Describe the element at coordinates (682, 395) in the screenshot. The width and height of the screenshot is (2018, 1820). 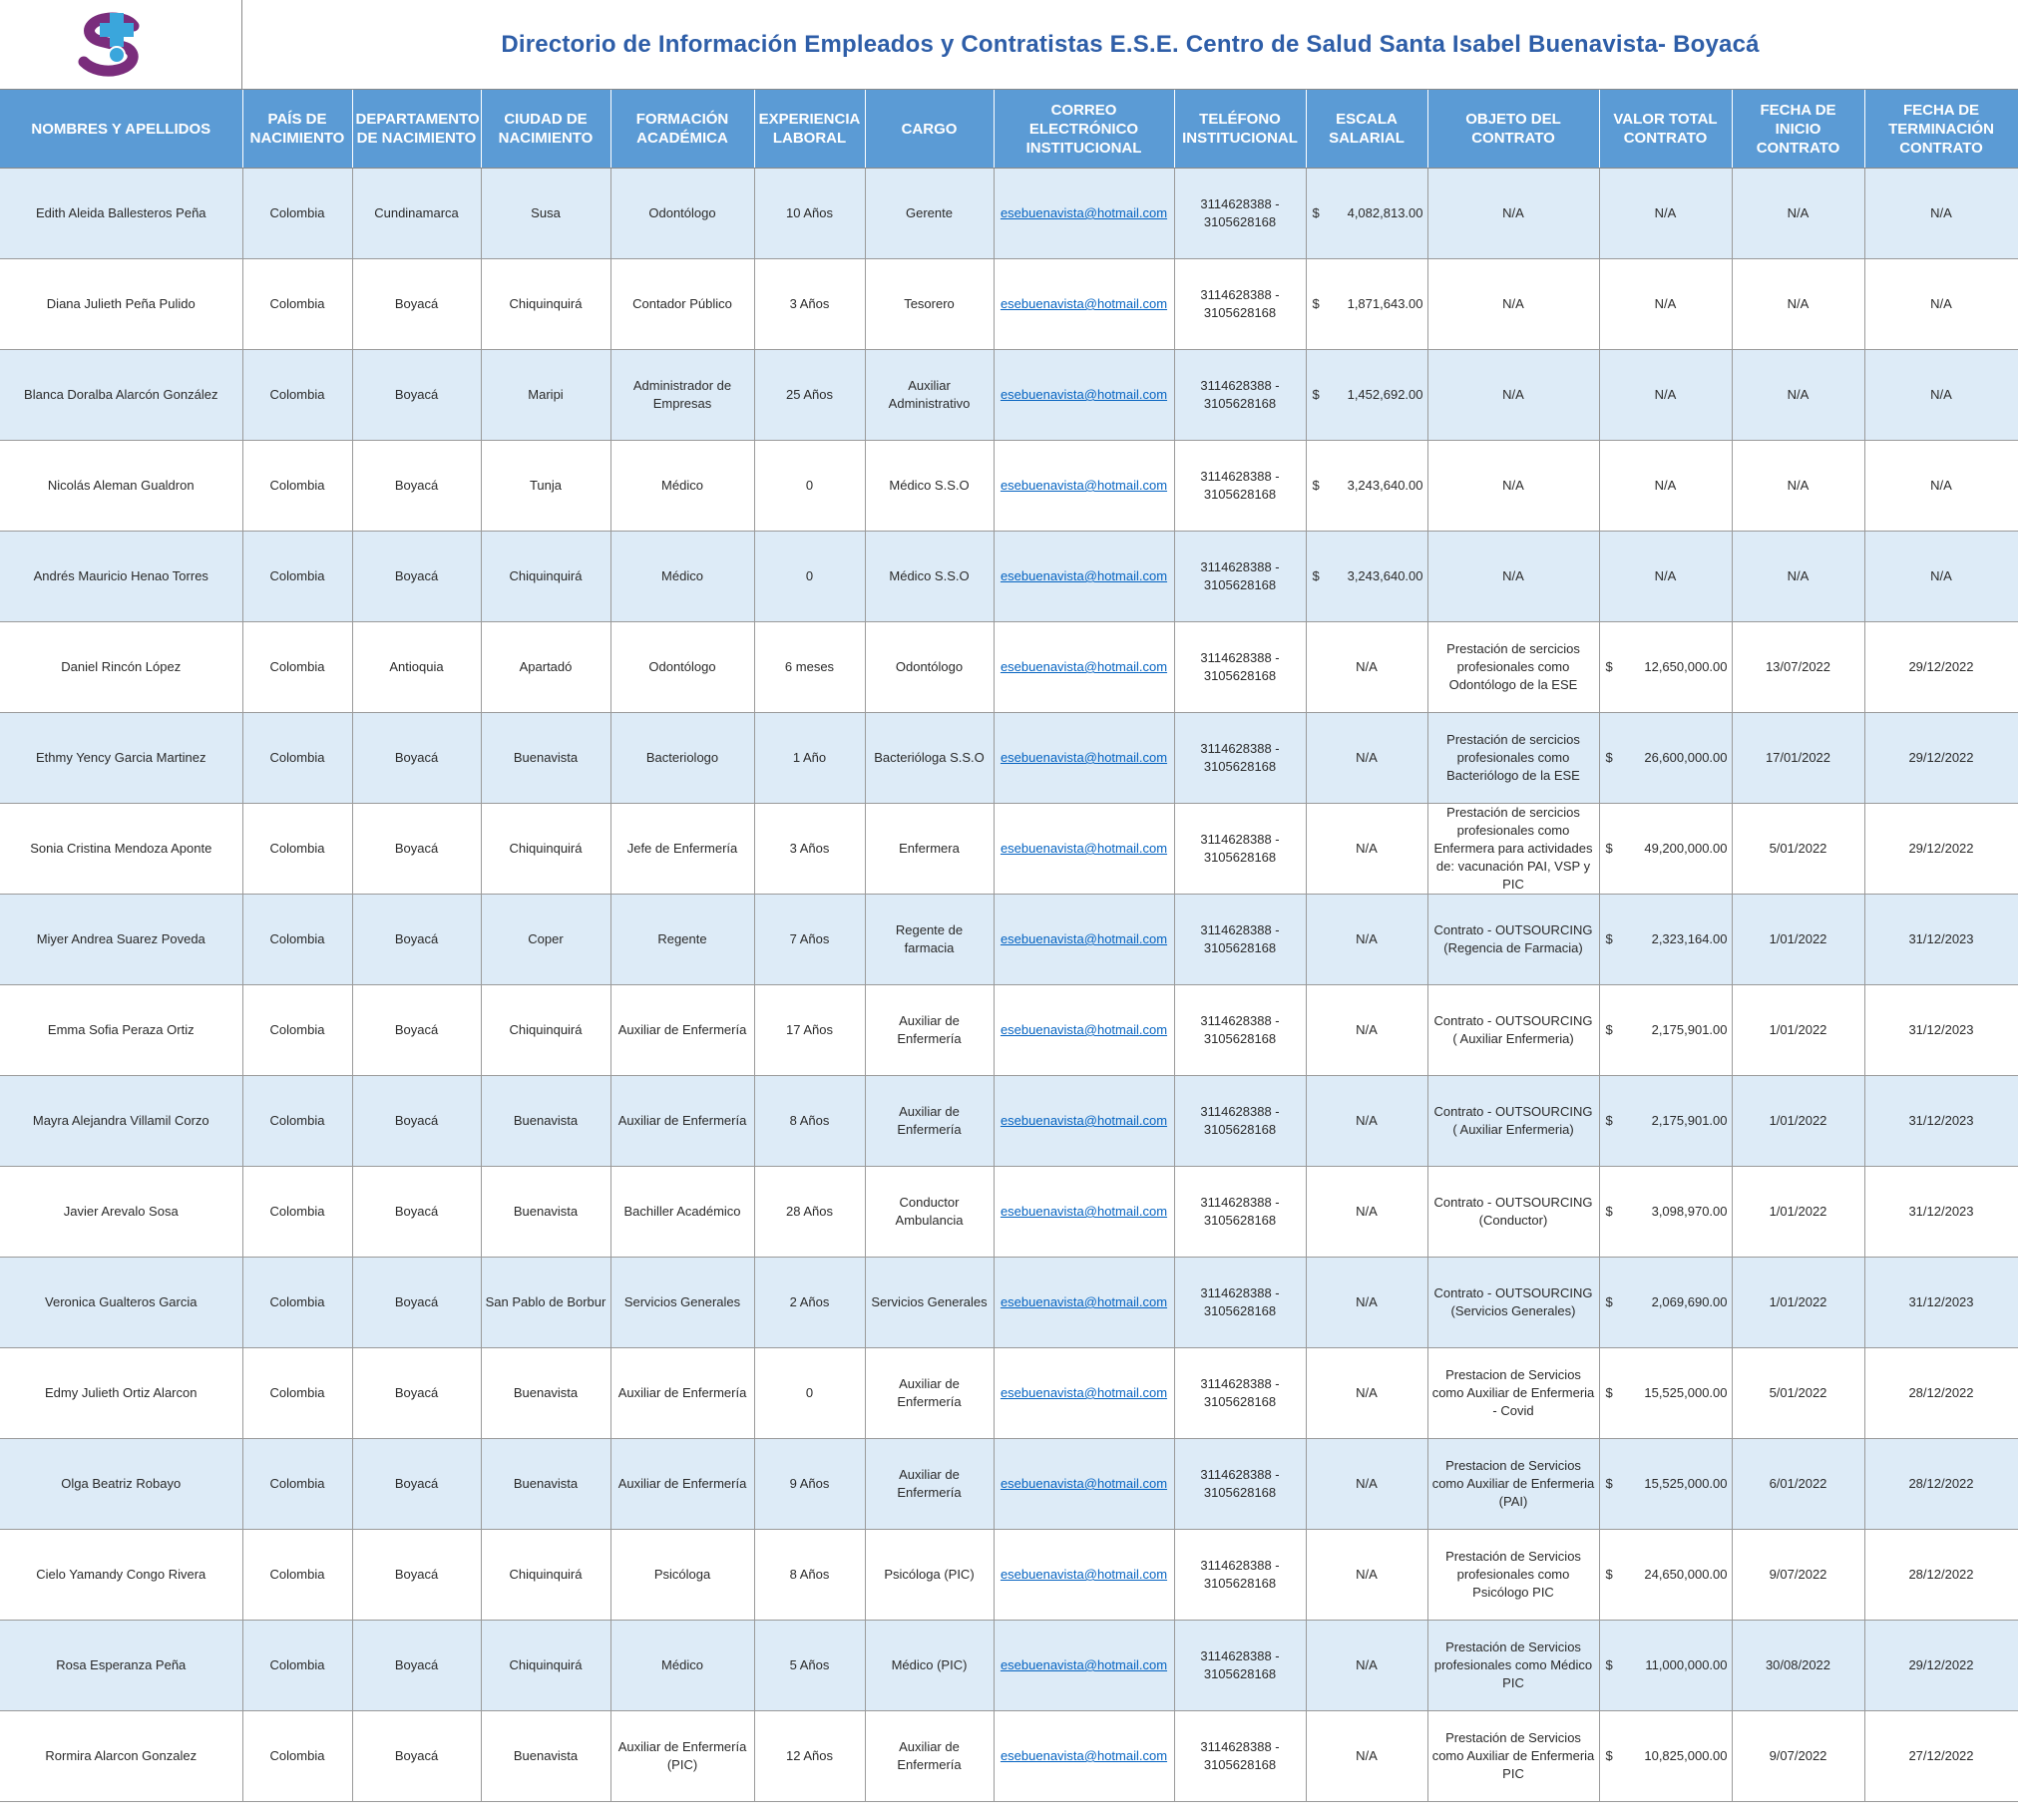
I see `cell-formacion: Administrador de Empresas` at that location.